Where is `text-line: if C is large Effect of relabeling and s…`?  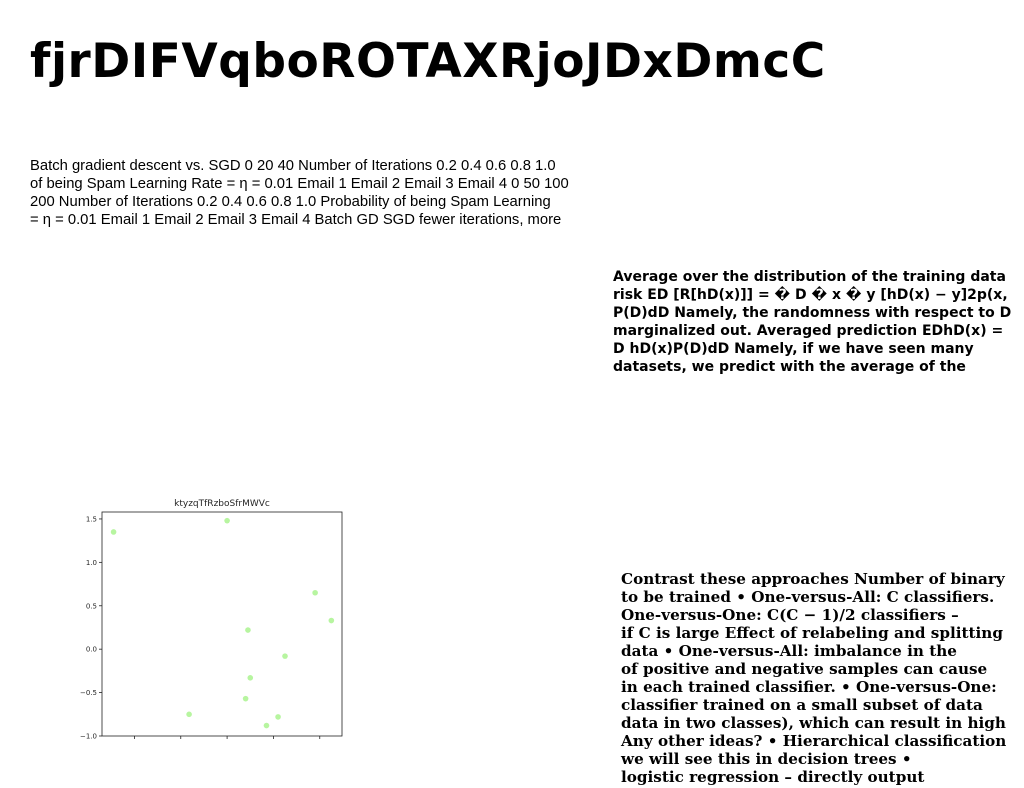 text-line: if C is large Effect of relabeling and s… is located at coordinates (812, 633).